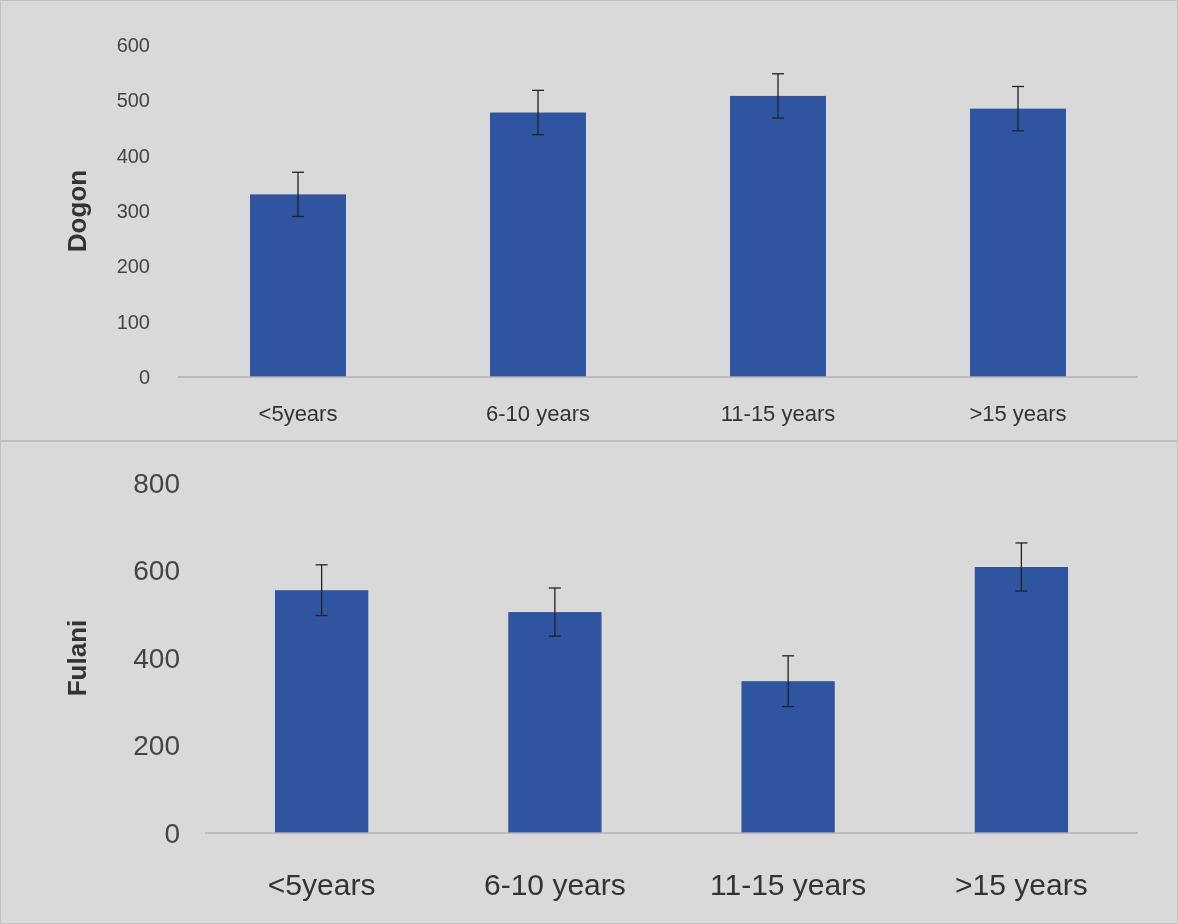  Describe the element at coordinates (156, 483) in the screenshot. I see `y-tick-label: 800` at that location.